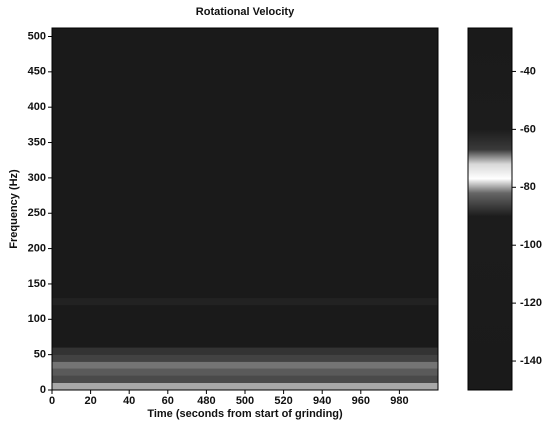 This screenshot has height=425, width=549. I want to click on x-tick-label: 980, so click(399, 401).